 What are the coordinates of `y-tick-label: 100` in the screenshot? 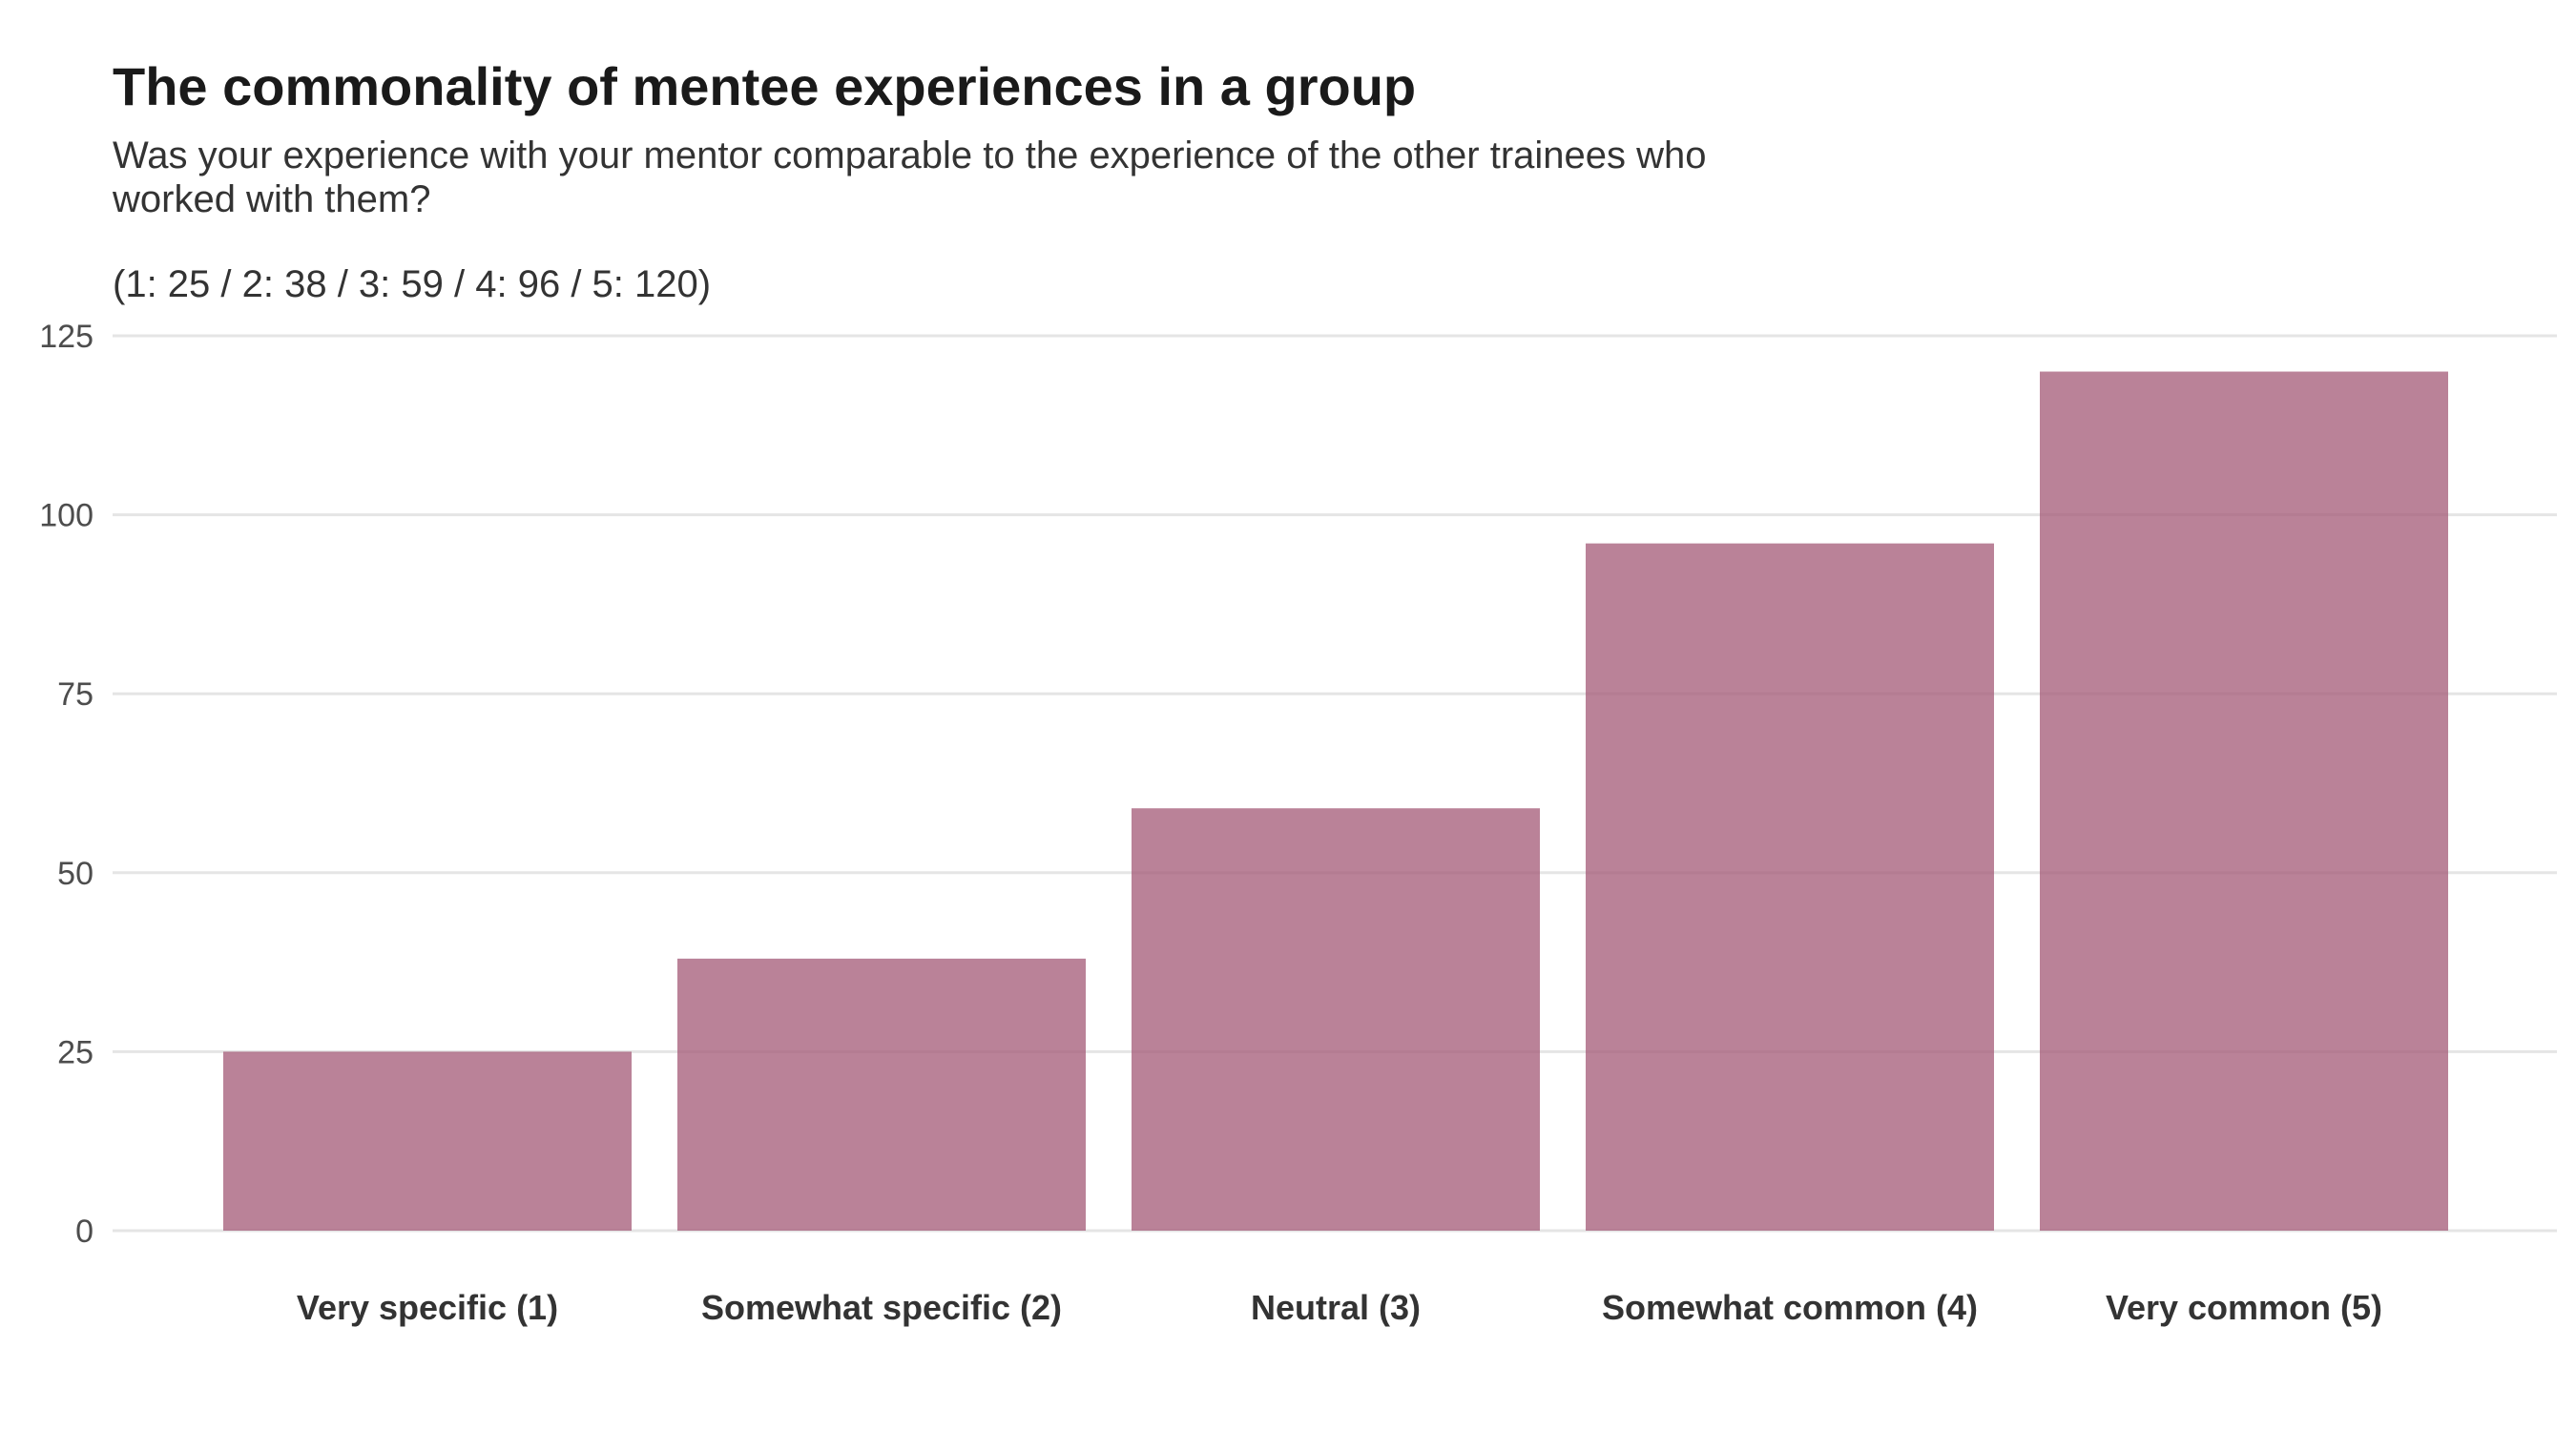 It's located at (66, 516).